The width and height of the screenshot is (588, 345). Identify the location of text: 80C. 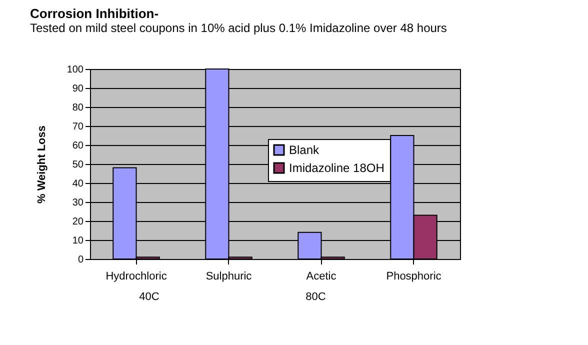
(316, 297).